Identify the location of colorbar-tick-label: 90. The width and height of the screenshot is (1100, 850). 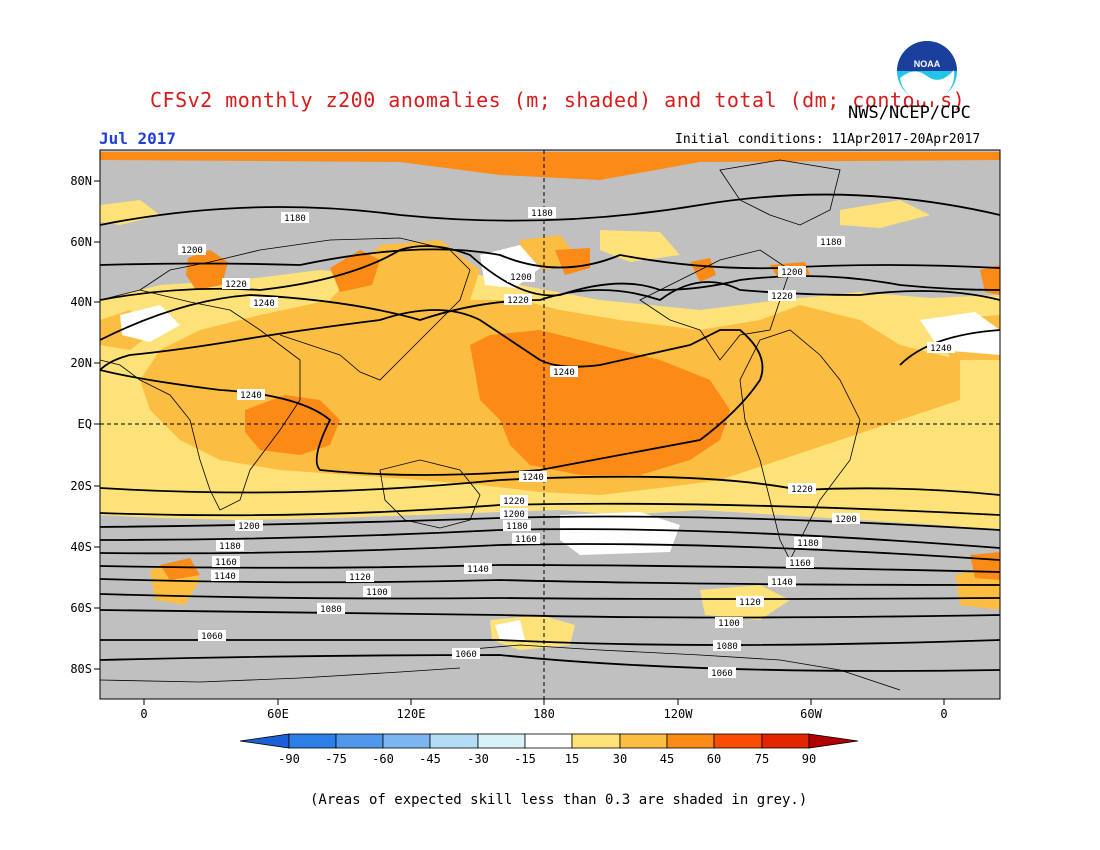
(809, 759).